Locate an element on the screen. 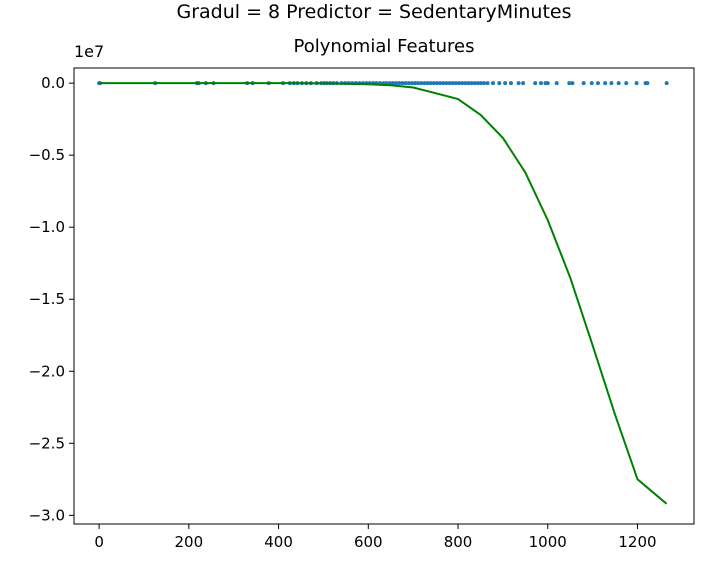  y-tick-label: −0.5 is located at coordinates (47, 155).